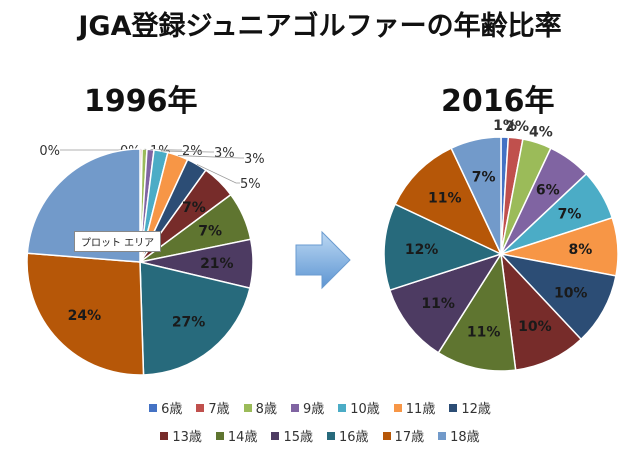  I want to click on data-label: 21%, so click(217, 264).